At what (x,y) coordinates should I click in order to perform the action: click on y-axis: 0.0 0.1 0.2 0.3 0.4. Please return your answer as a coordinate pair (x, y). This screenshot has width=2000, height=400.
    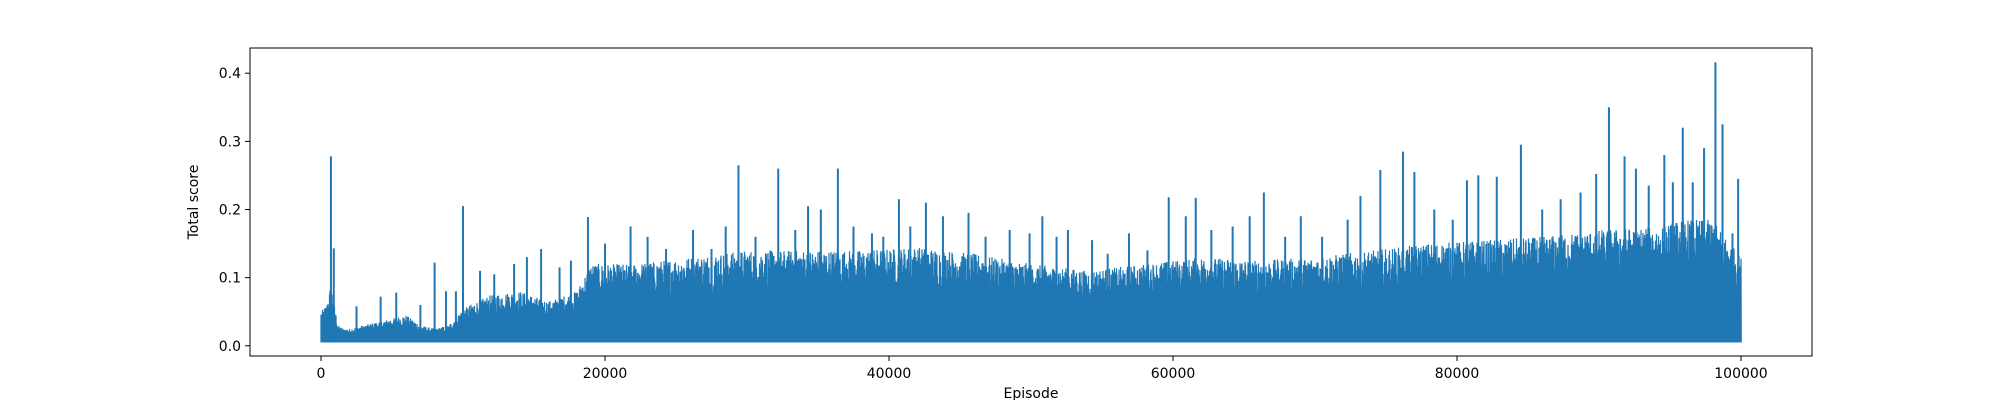
    Looking at the image, I should click on (234, 210).